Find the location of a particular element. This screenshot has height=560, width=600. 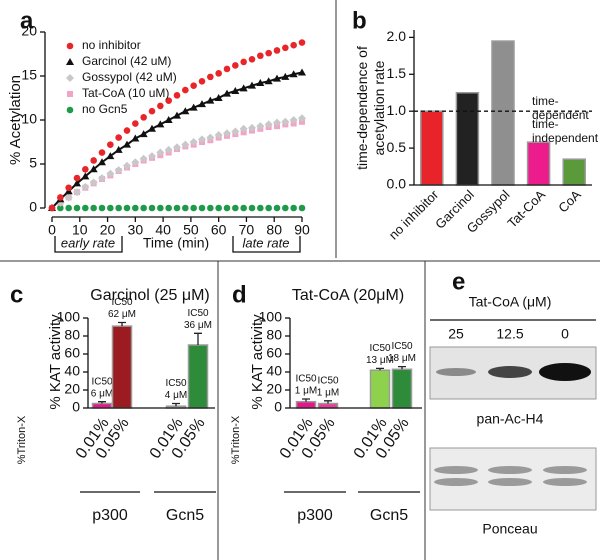

x-tick-label: no inhibitor is located at coordinates (414, 214).